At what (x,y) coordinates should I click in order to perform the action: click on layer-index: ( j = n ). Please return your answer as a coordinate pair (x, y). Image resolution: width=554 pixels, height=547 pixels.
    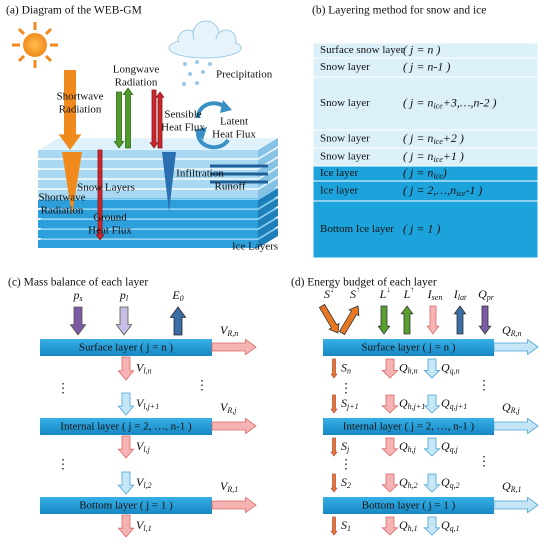
    Looking at the image, I should click on (421, 49).